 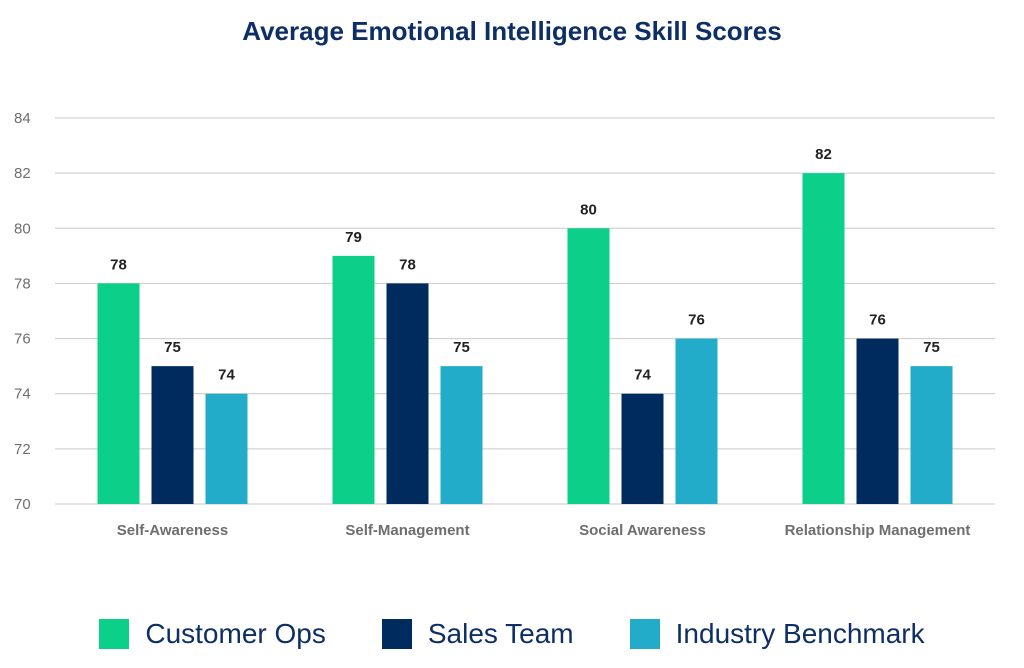 What do you see at coordinates (22, 228) in the screenshot?
I see `y-tick-label: 80` at bounding box center [22, 228].